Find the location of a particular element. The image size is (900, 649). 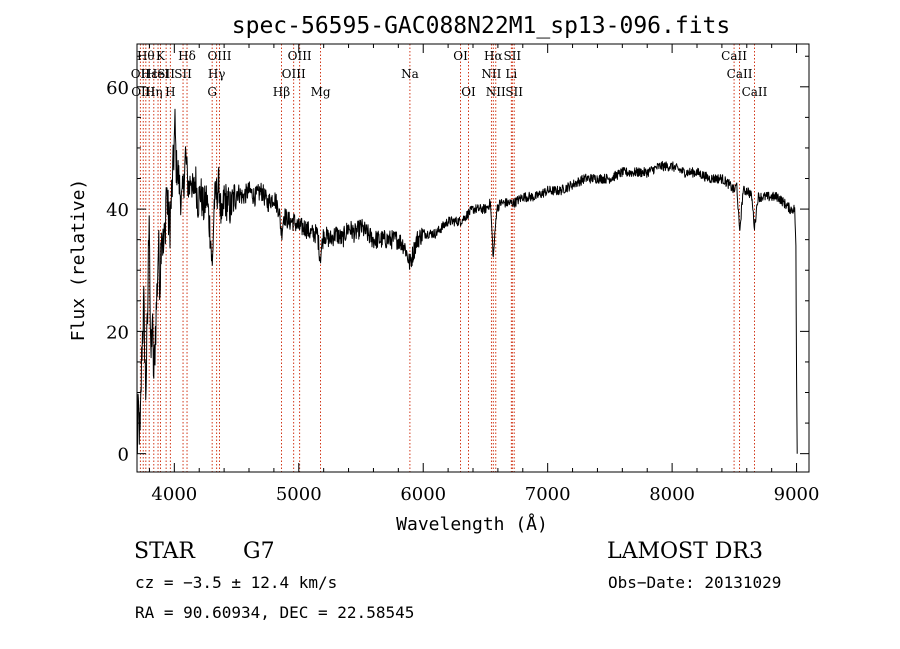

object-class: STAR is located at coordinates (164, 551).